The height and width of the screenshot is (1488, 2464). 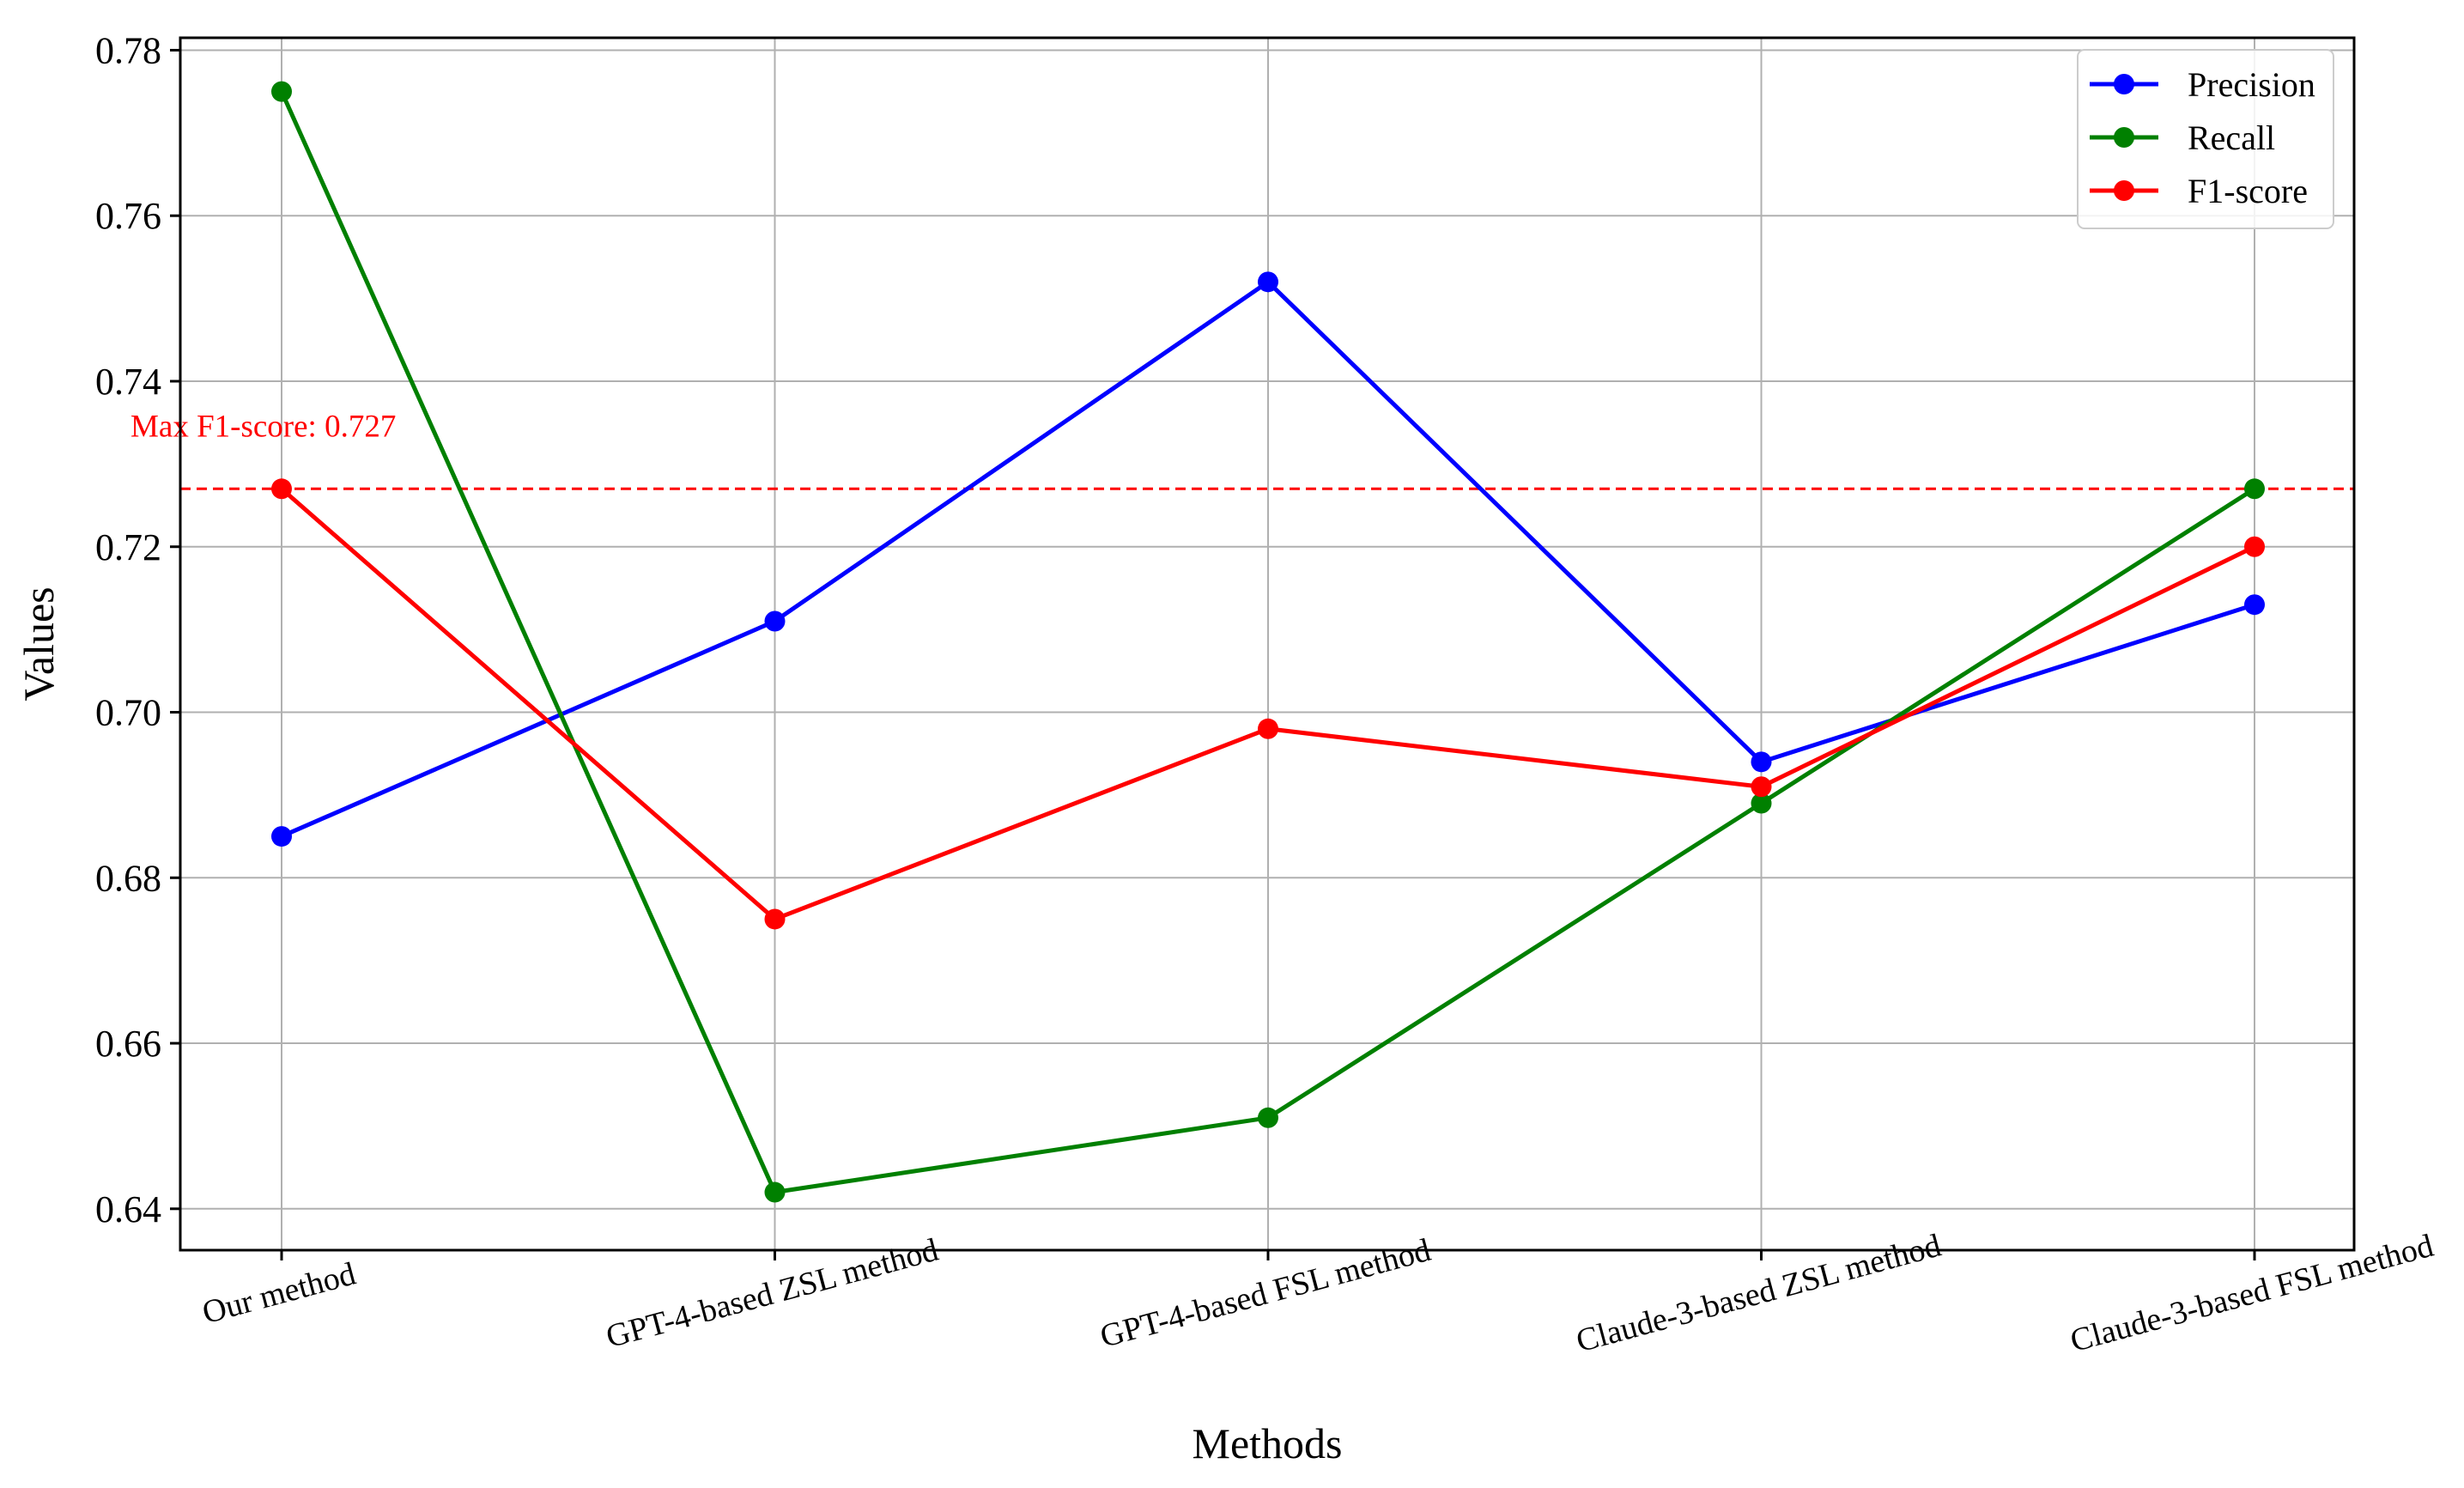 I want to click on y-tick-label: 0.64, so click(x=128, y=1209).